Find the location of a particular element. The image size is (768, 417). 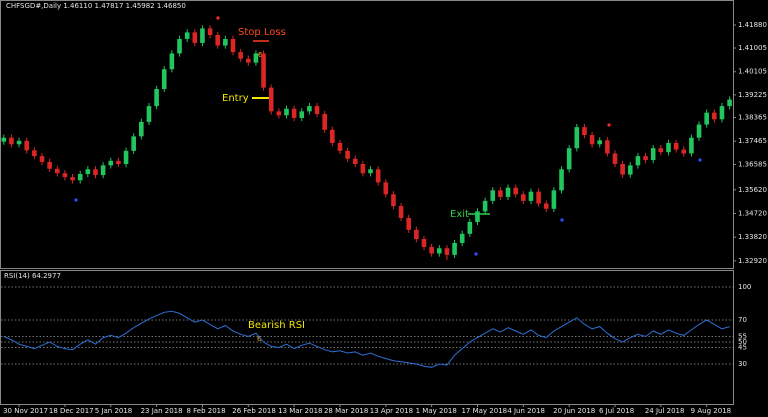

bearish-rsi-label: Bearish RSI is located at coordinates (276, 325).